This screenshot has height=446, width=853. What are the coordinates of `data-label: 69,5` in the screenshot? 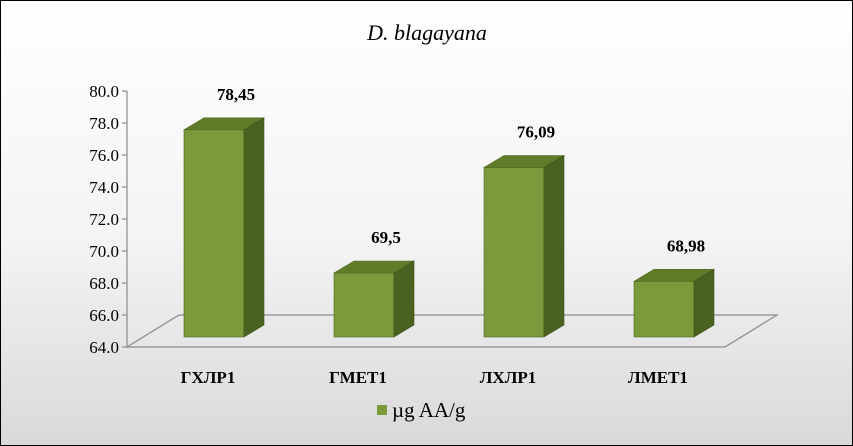 It's located at (386, 237).